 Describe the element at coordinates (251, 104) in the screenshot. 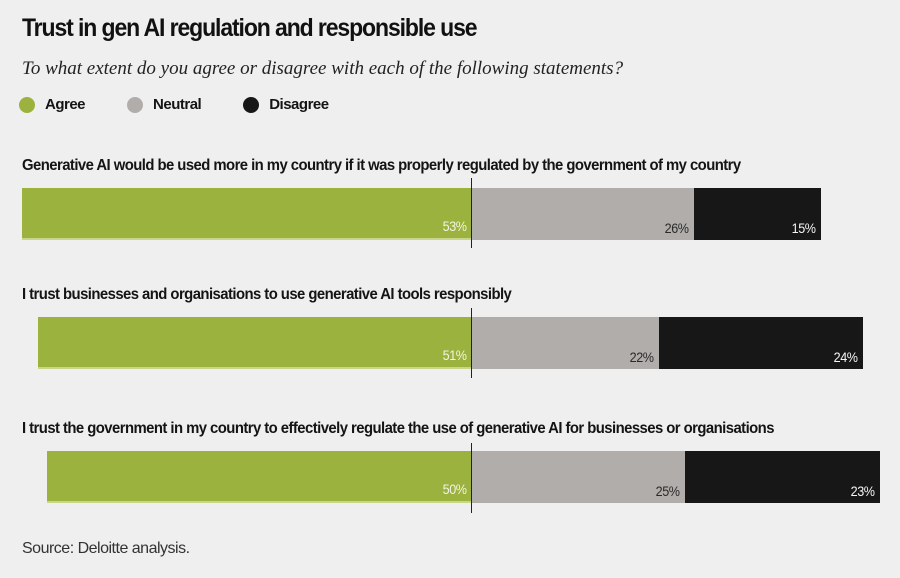

I see `disagree-dot-icon` at that location.